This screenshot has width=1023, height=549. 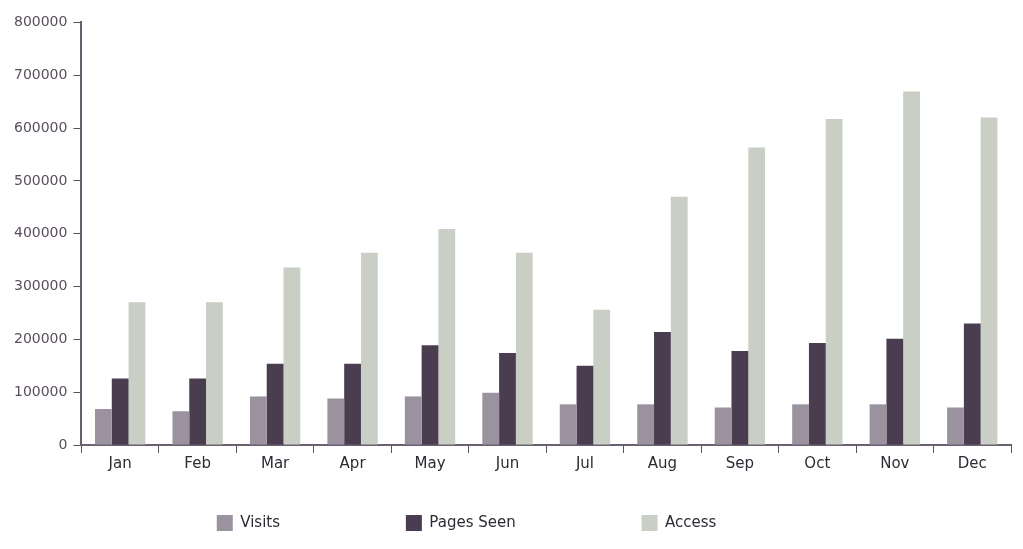 I want to click on x-tick-label: Mar, so click(x=275, y=462).